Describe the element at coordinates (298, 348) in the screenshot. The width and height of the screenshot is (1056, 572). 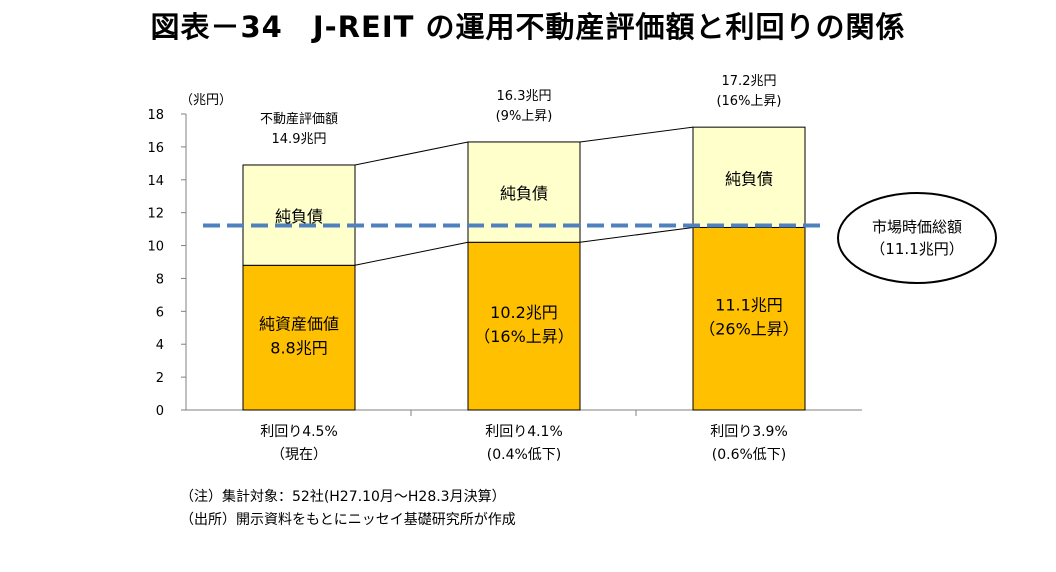
I see `equity-segment-label-line2: 8.8兆円` at that location.